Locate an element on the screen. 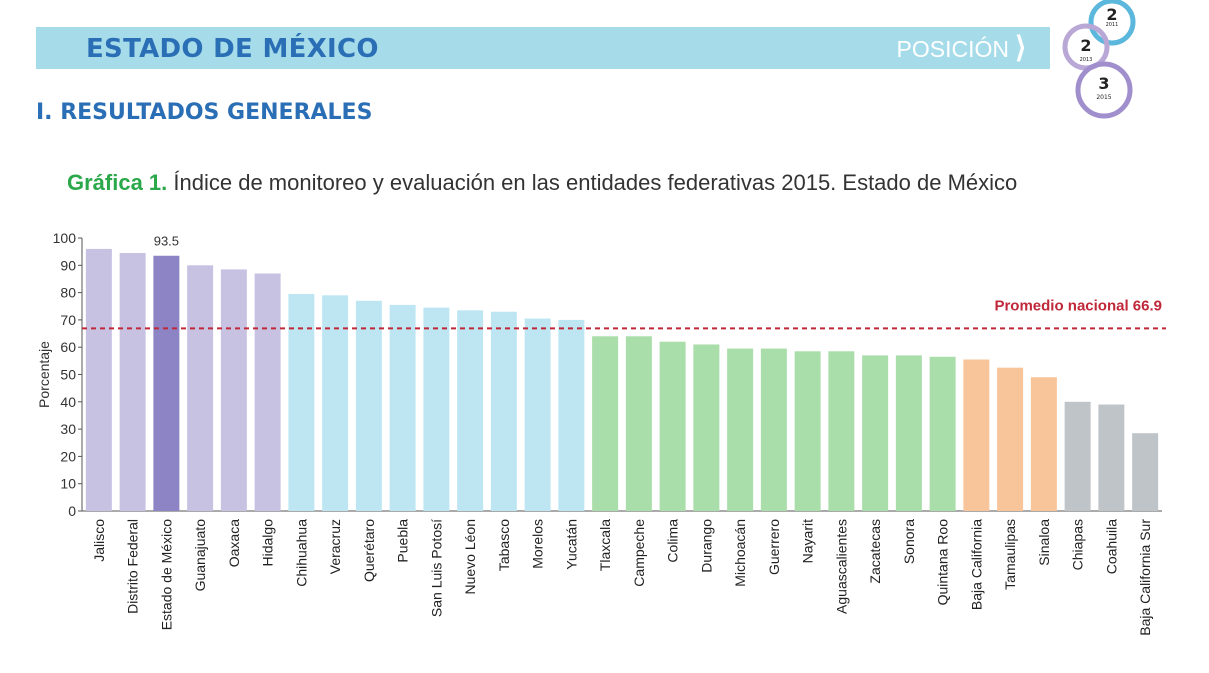  year-2015: 2015 is located at coordinates (1103, 97).